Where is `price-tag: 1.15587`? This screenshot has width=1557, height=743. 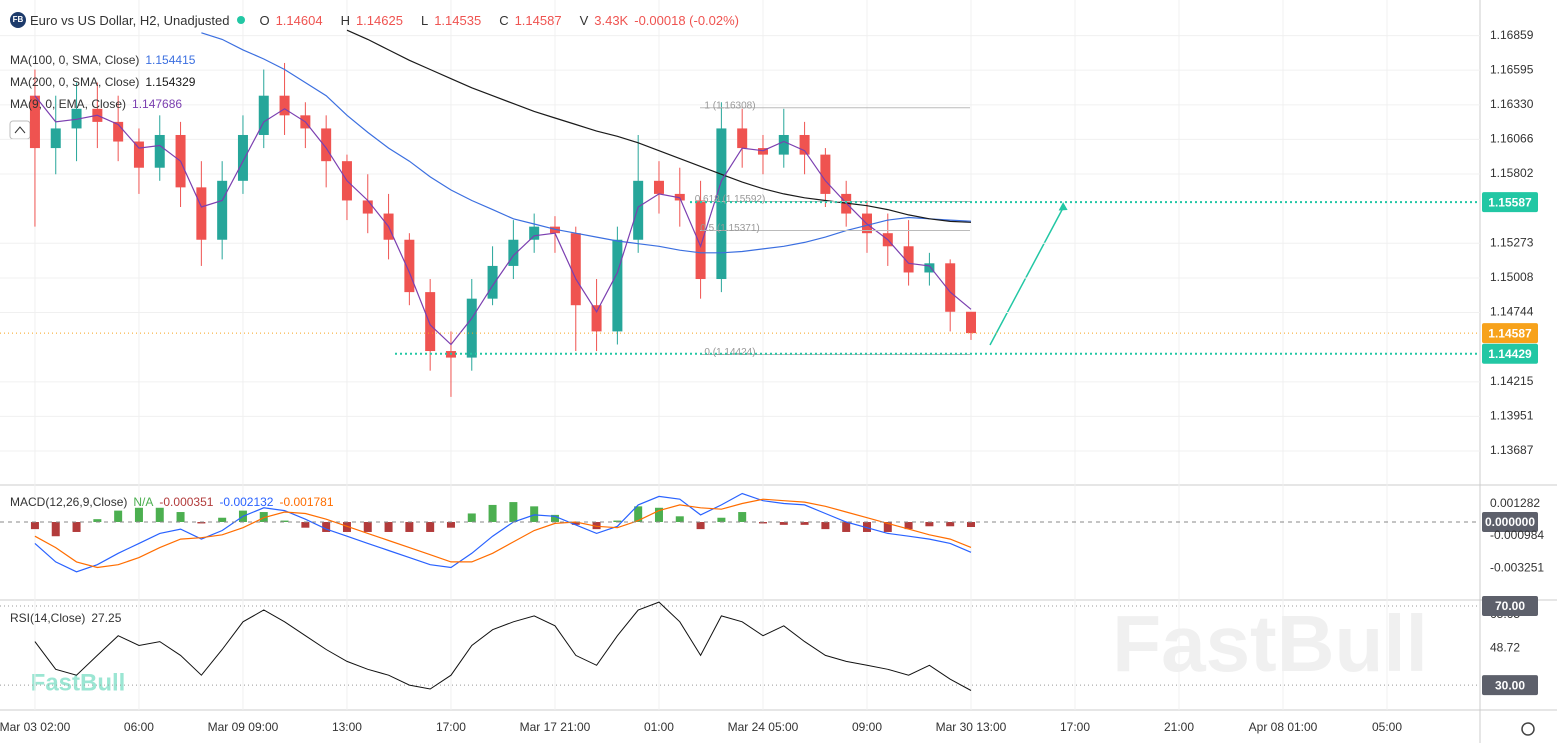
price-tag: 1.15587 is located at coordinates (1510, 202).